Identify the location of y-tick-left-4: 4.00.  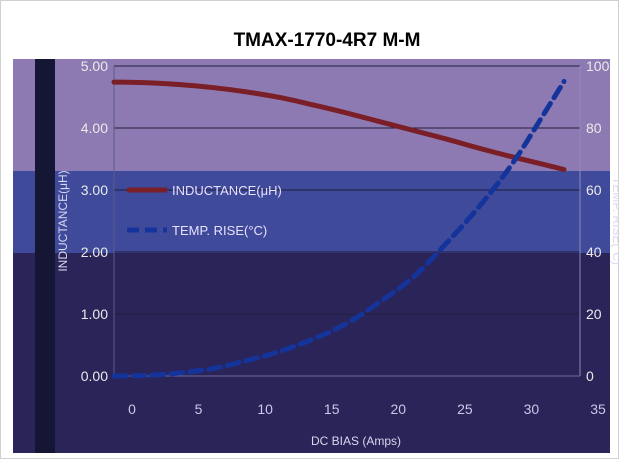
(94, 128).